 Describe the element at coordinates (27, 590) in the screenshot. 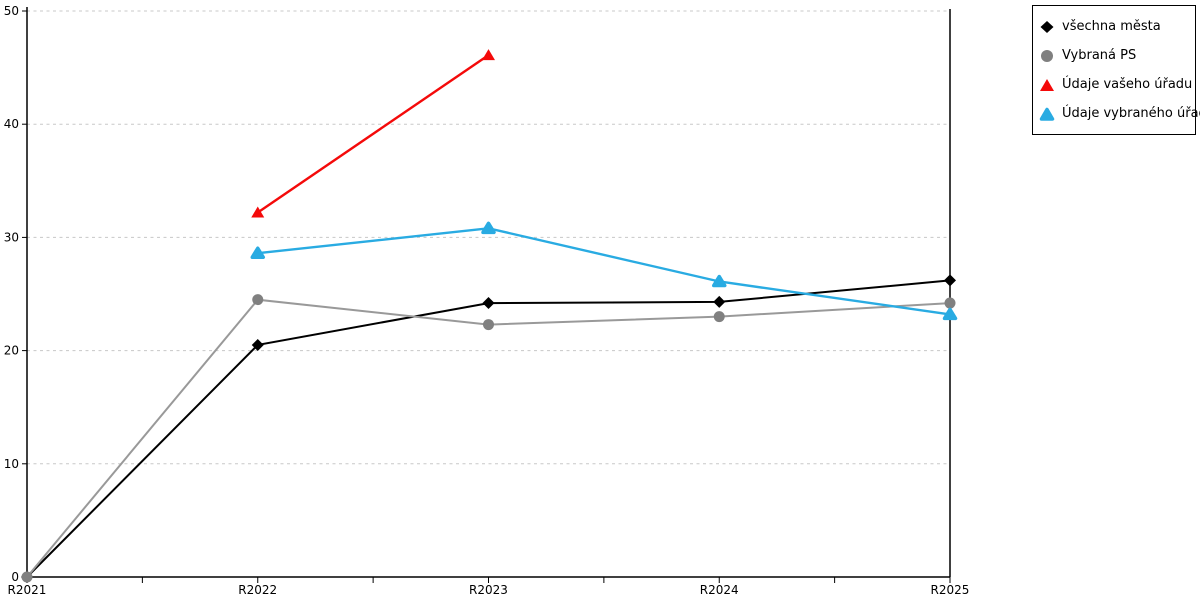

I see `x-axis-tick-label: R2021` at that location.